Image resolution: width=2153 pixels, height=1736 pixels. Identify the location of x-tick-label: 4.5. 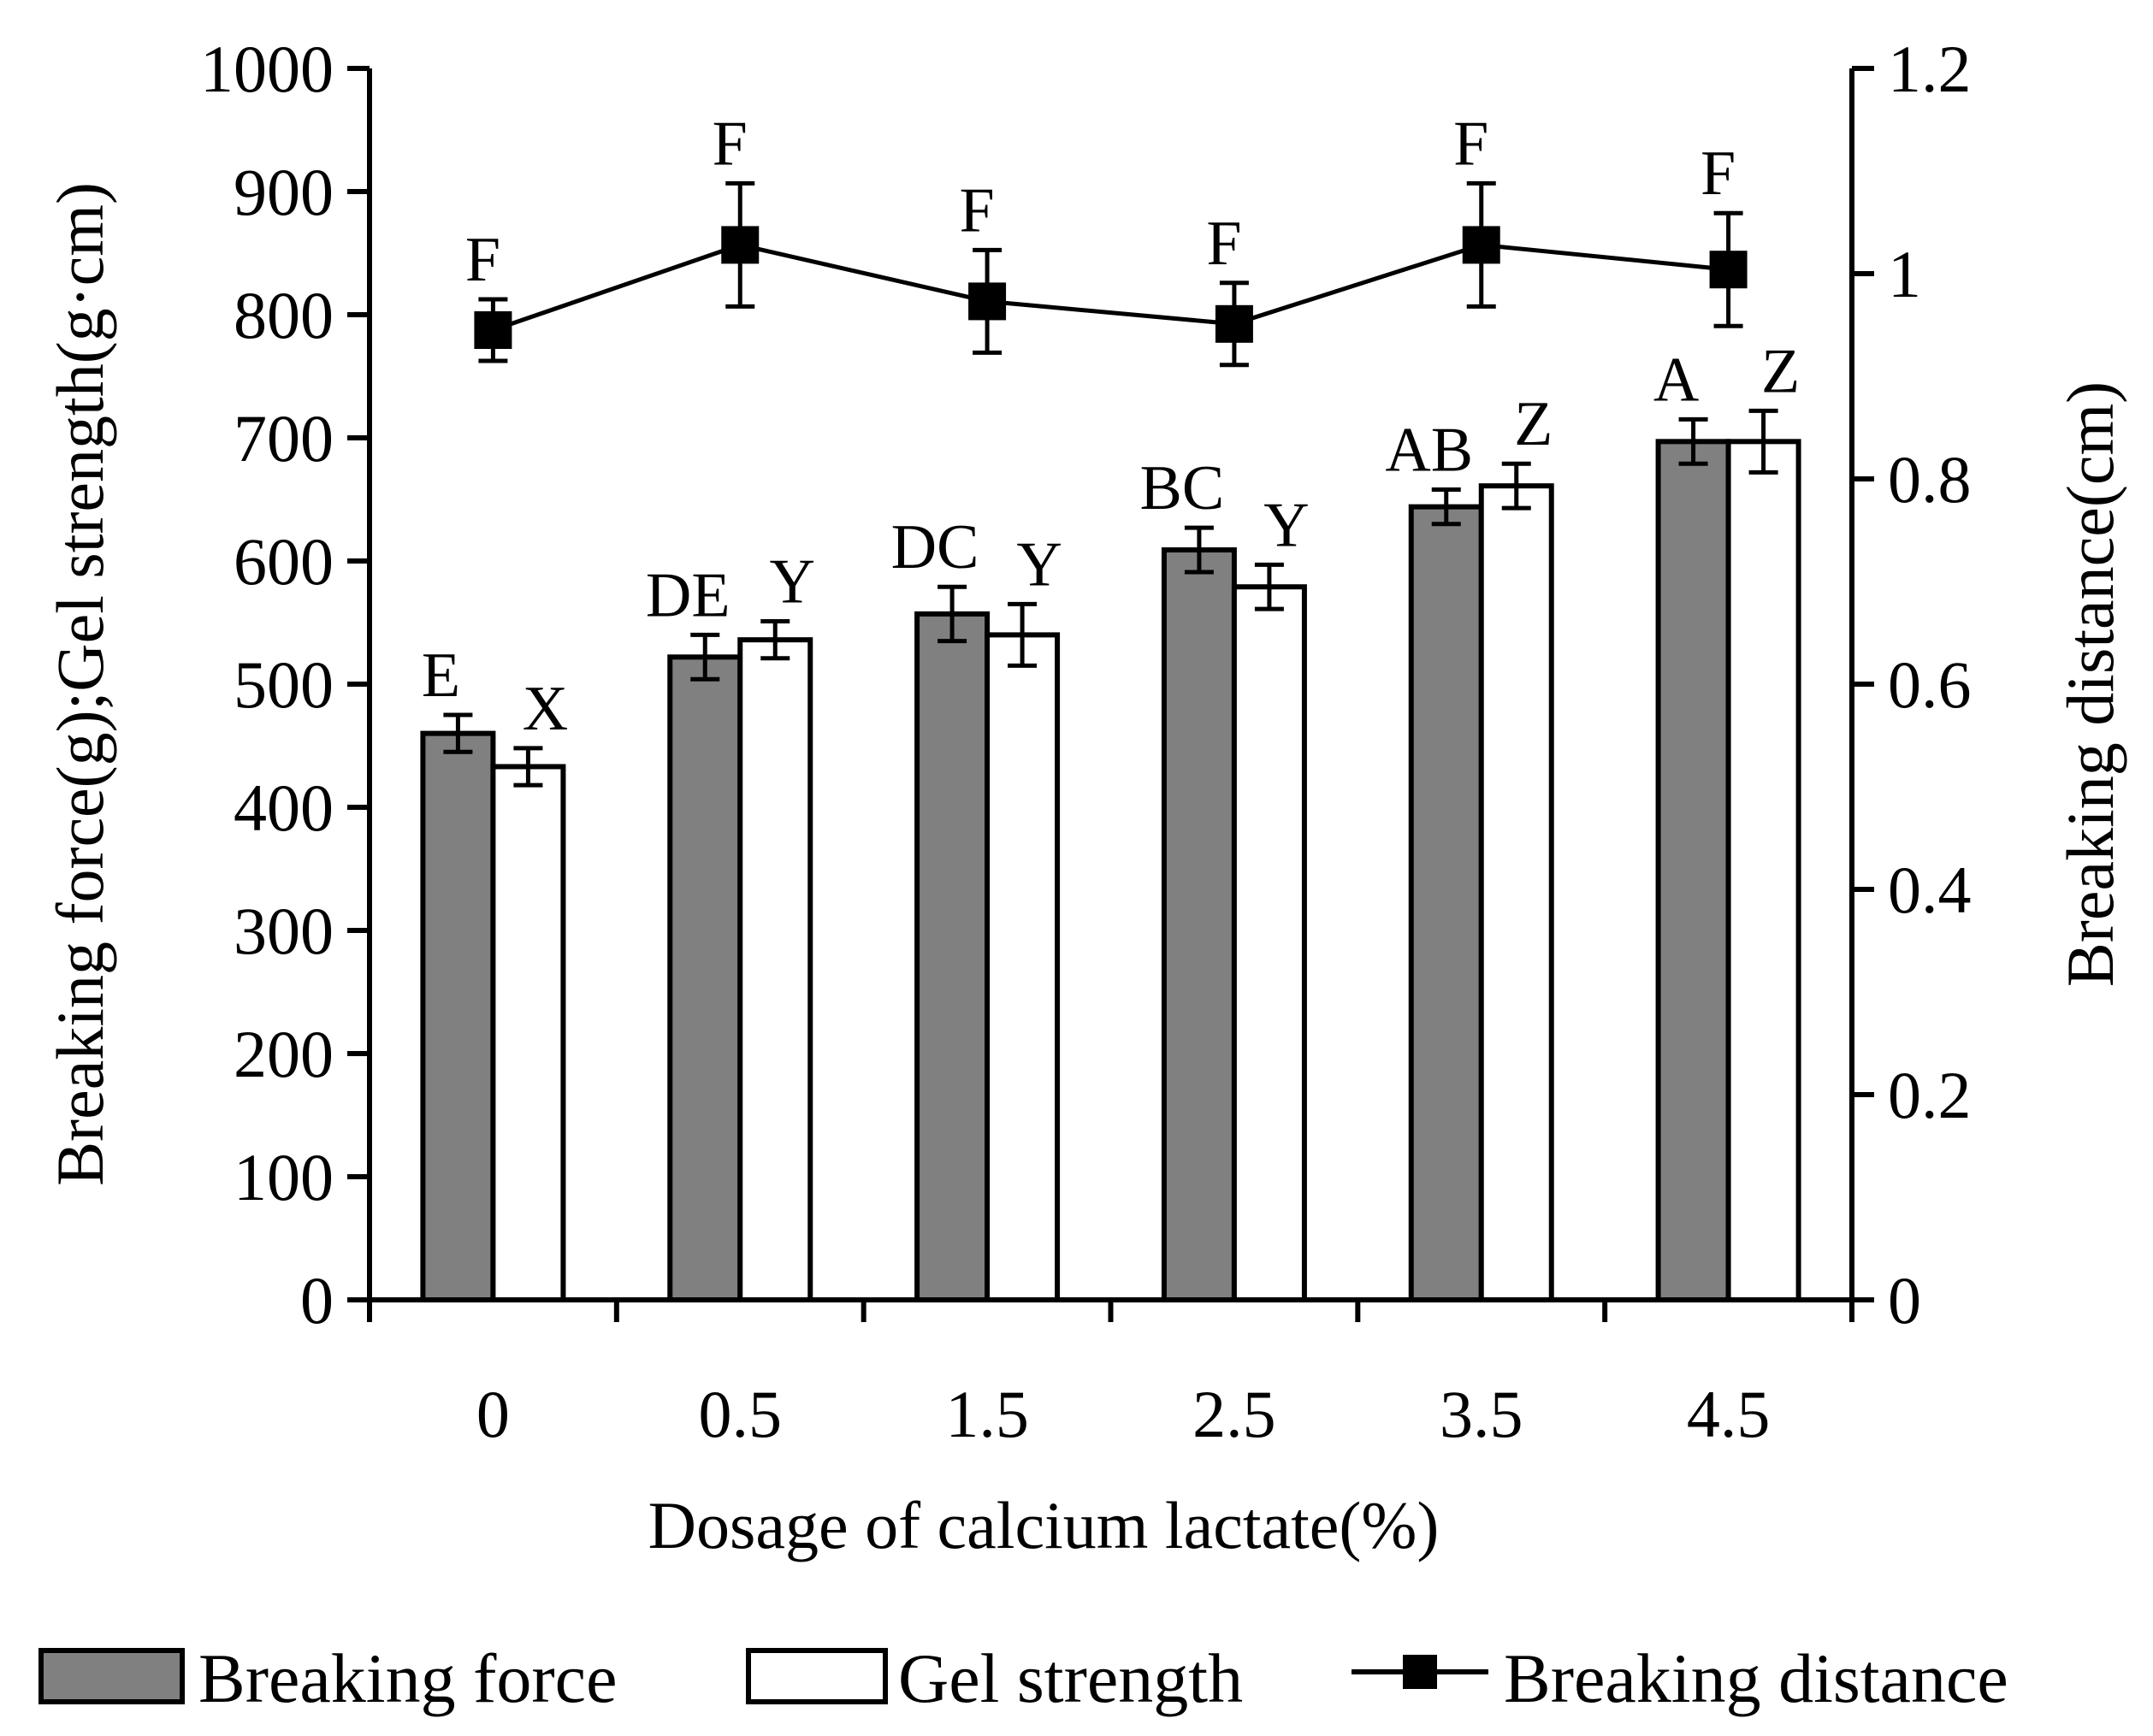
(1729, 1414).